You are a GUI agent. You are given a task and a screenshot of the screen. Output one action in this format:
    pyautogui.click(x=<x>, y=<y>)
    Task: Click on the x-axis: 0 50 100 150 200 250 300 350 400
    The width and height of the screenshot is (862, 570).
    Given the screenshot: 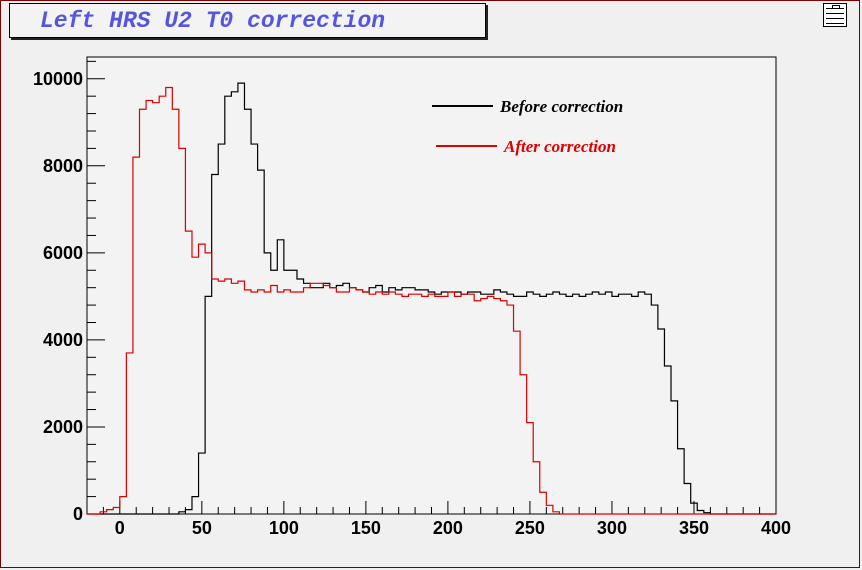 What is the action you would take?
    pyautogui.click(x=438, y=519)
    